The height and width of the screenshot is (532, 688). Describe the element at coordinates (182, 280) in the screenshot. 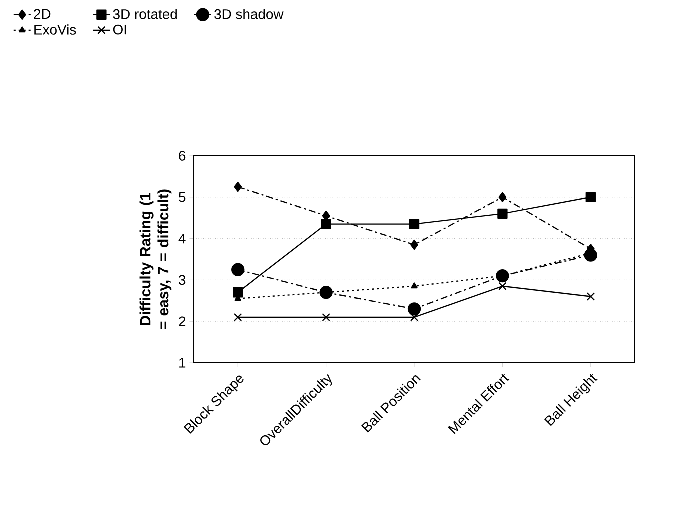

I see `y-tick-label: 3` at that location.